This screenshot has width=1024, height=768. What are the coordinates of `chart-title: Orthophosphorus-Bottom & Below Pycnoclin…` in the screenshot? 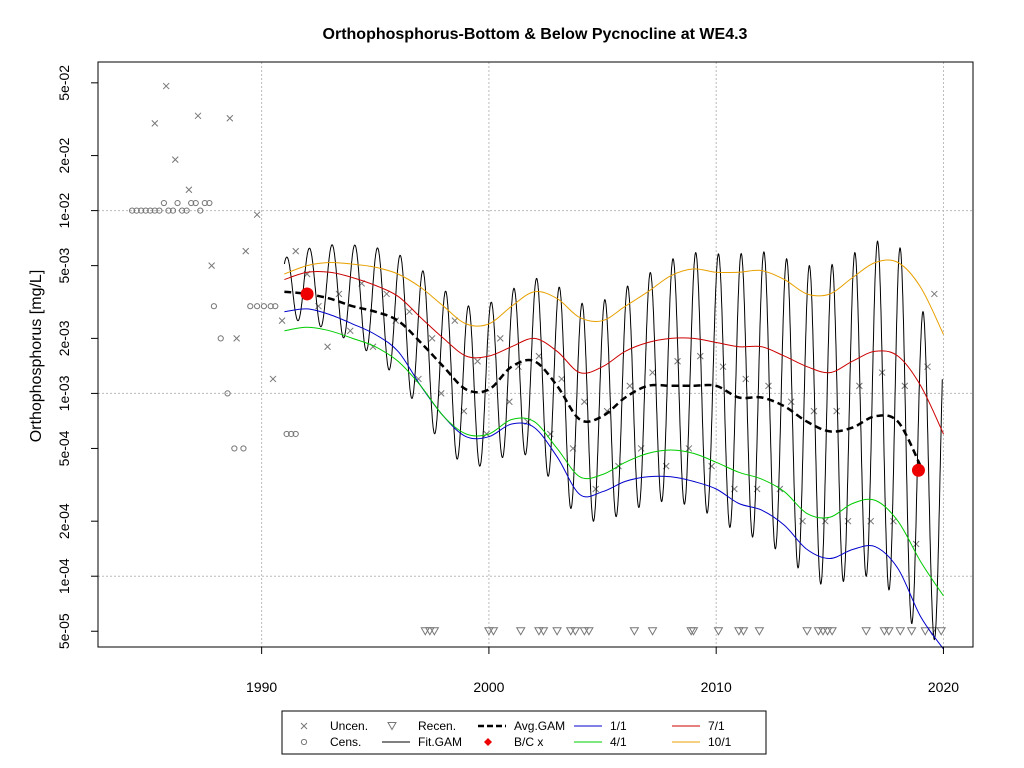 It's located at (535, 34).